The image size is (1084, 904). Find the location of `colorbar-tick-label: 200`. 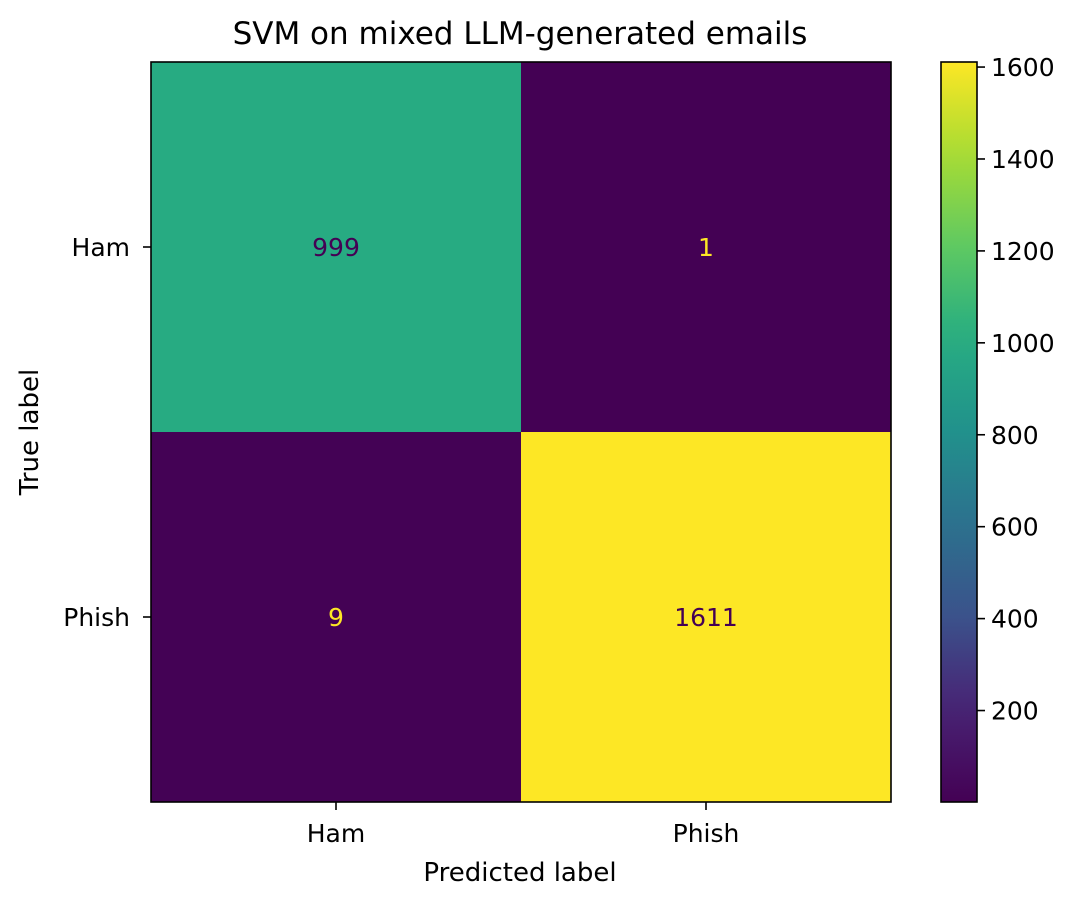

colorbar-tick-label: 200 is located at coordinates (1015, 711).